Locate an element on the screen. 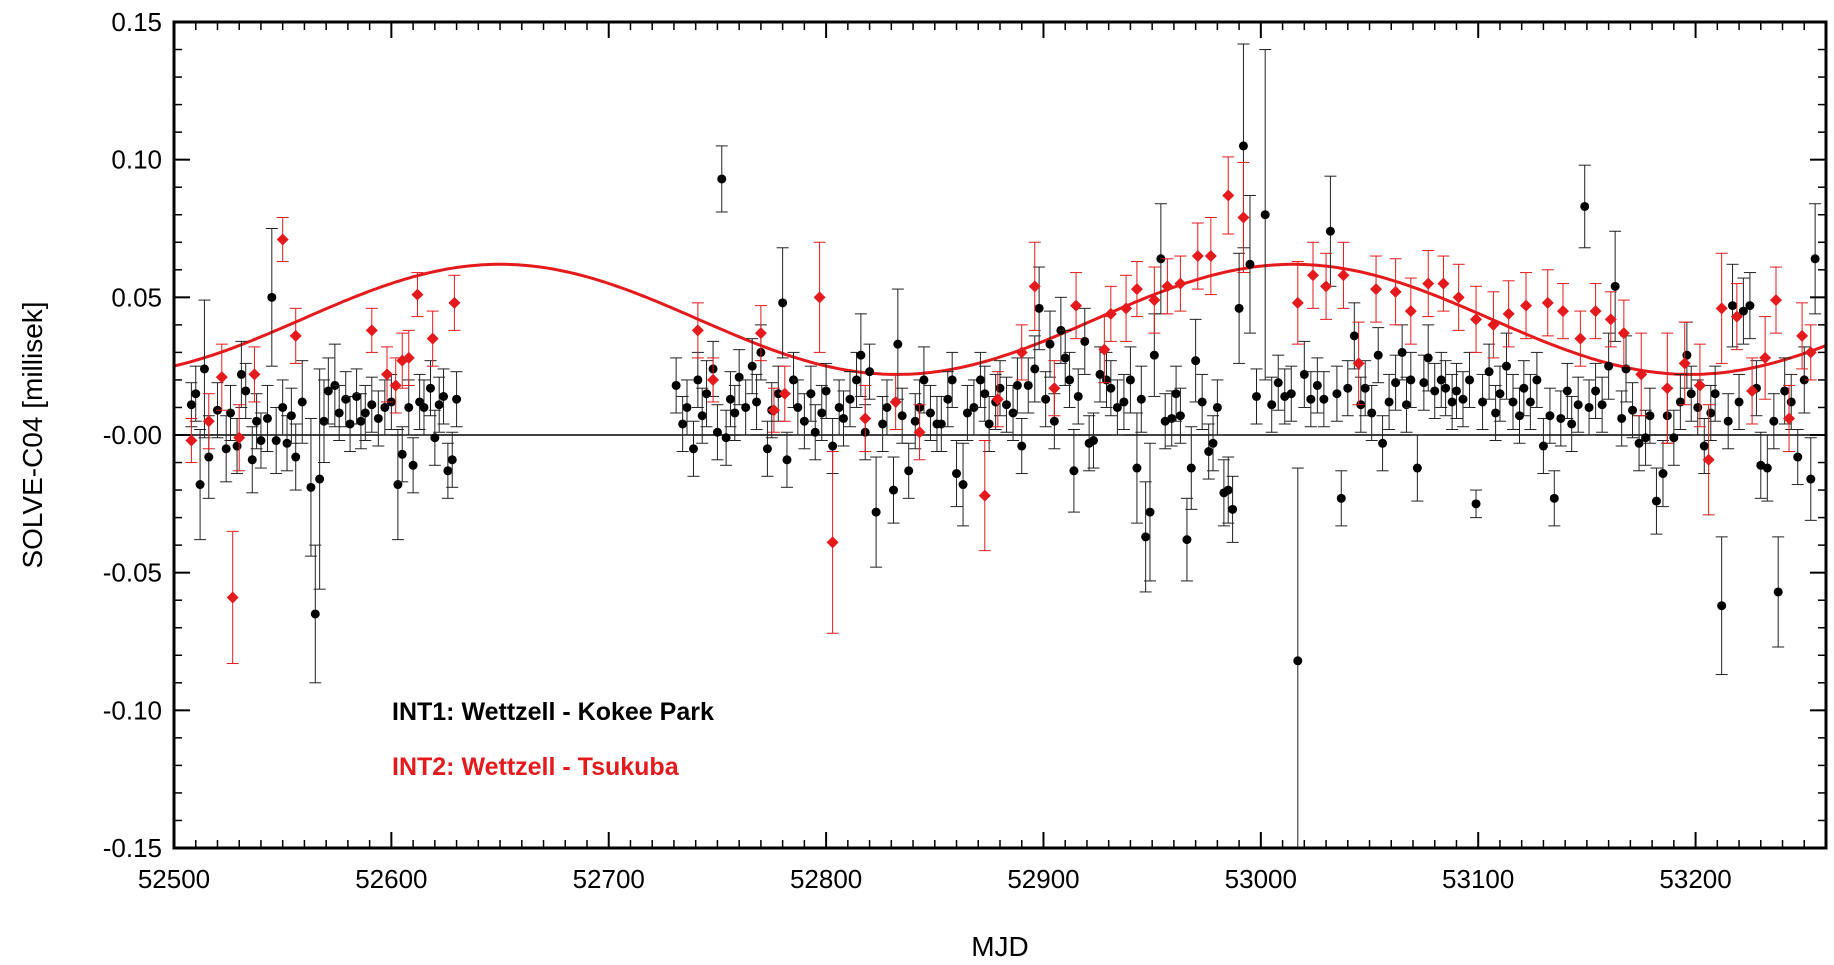  legend-entry-int1: INT1: Wettzell - Kokee Park is located at coordinates (553, 712).